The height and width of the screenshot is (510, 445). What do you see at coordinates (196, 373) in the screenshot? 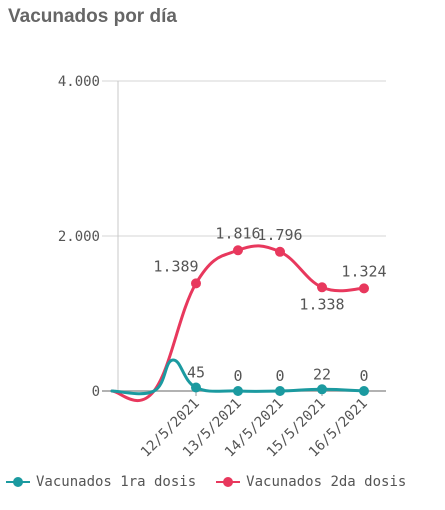
I see `data-label-s1-0: 45` at bounding box center [196, 373].